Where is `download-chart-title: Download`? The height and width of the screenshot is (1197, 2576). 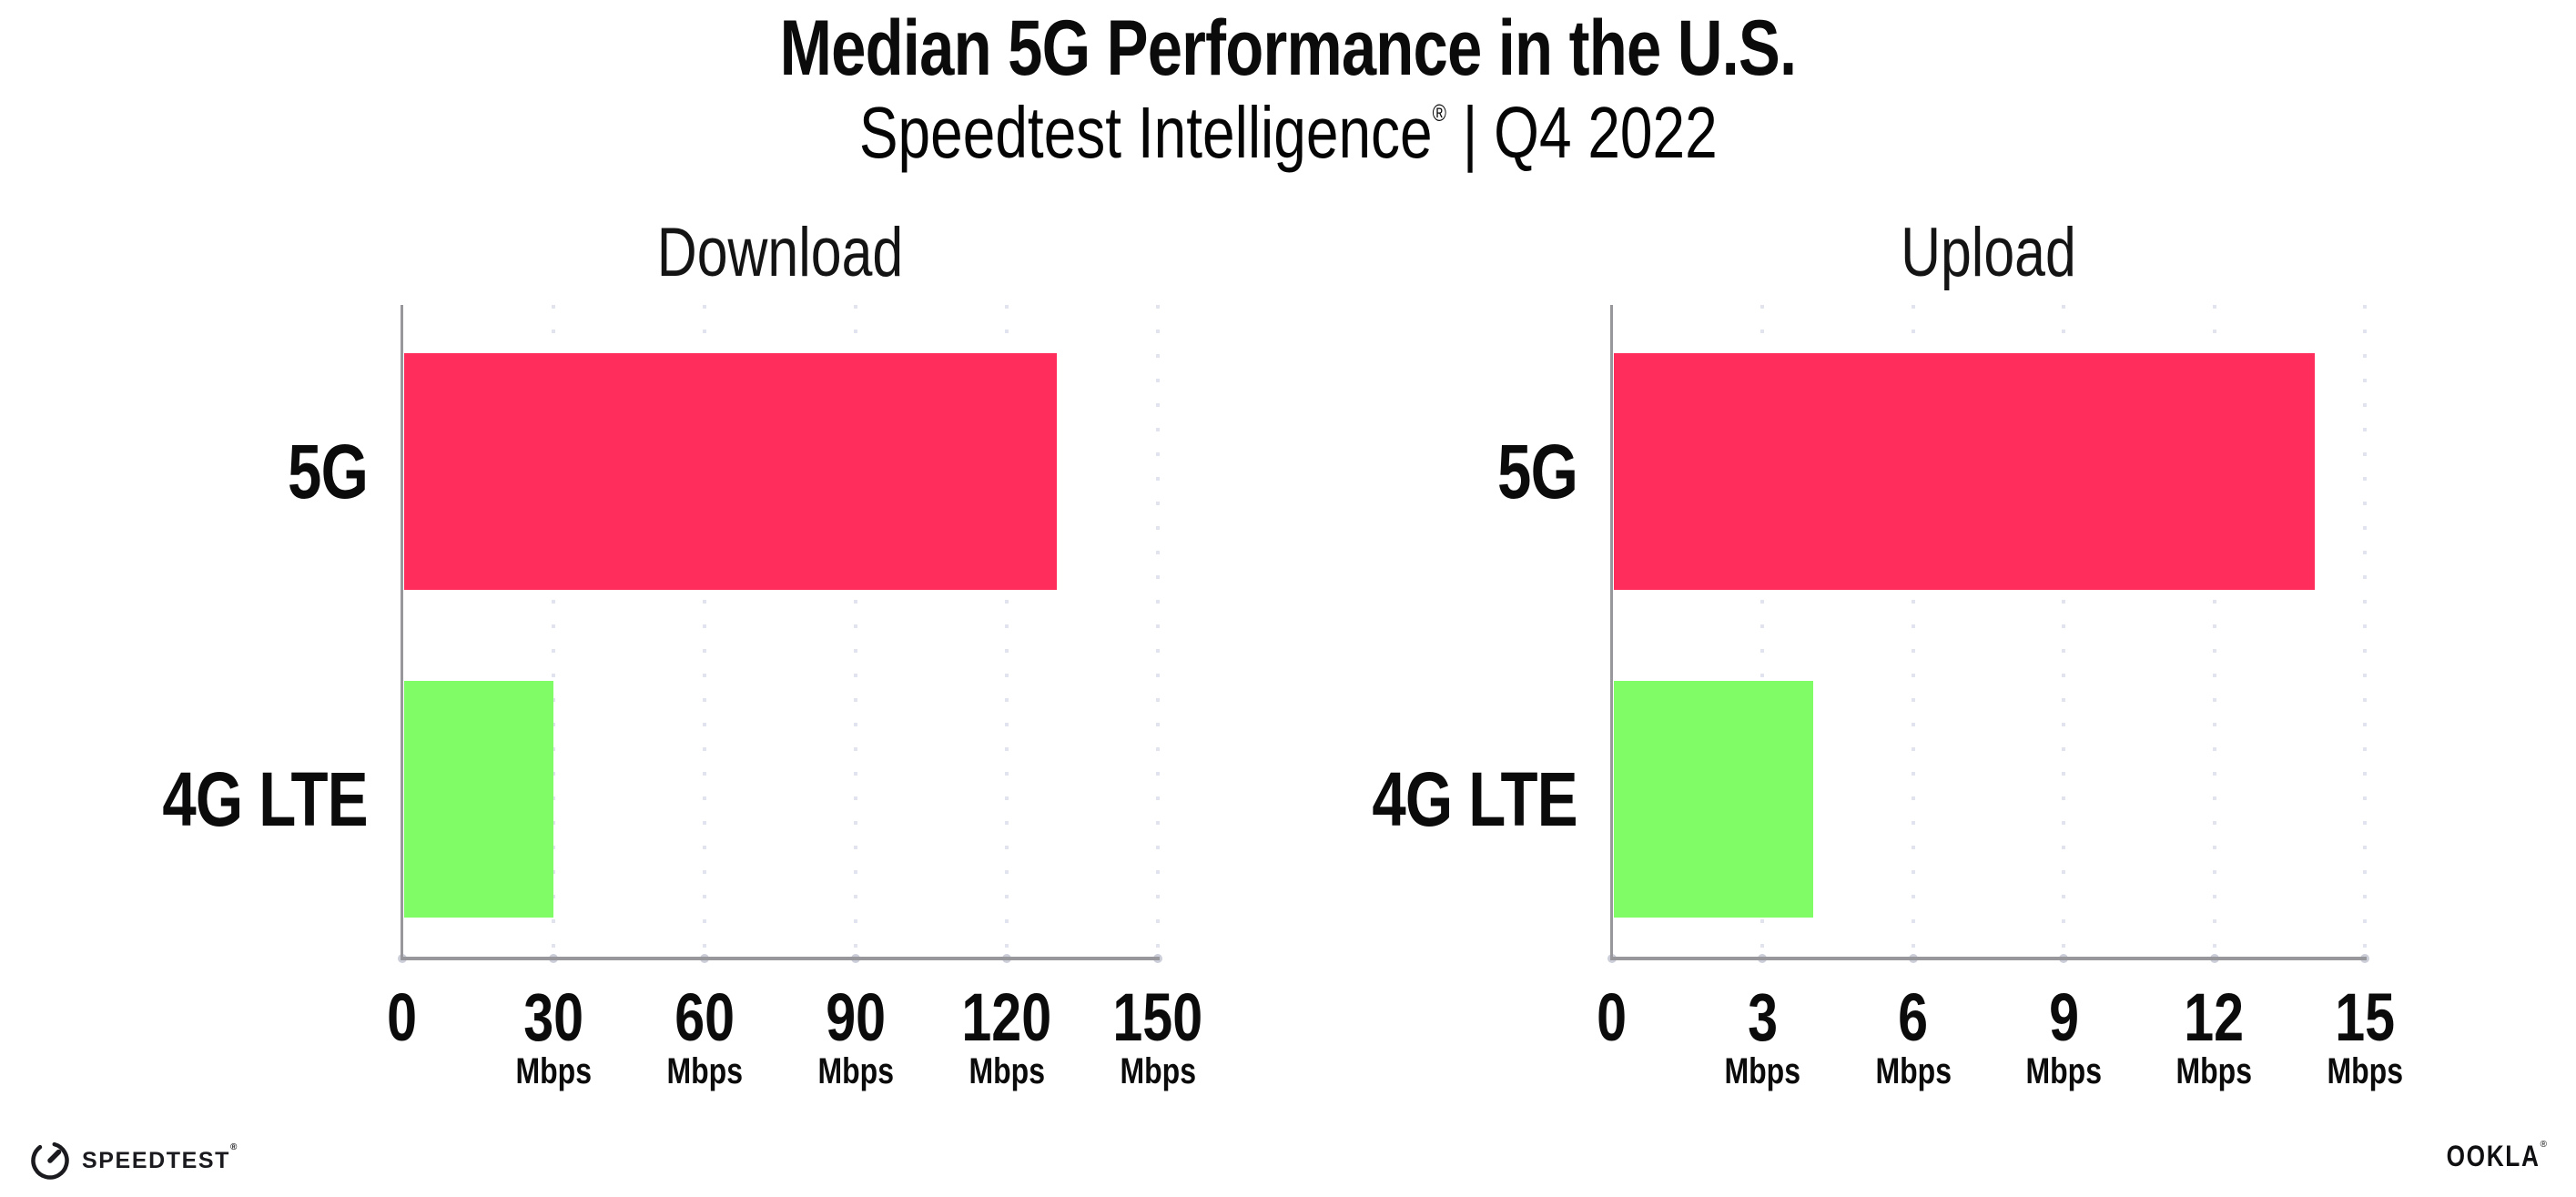
download-chart-title: Download is located at coordinates (780, 253).